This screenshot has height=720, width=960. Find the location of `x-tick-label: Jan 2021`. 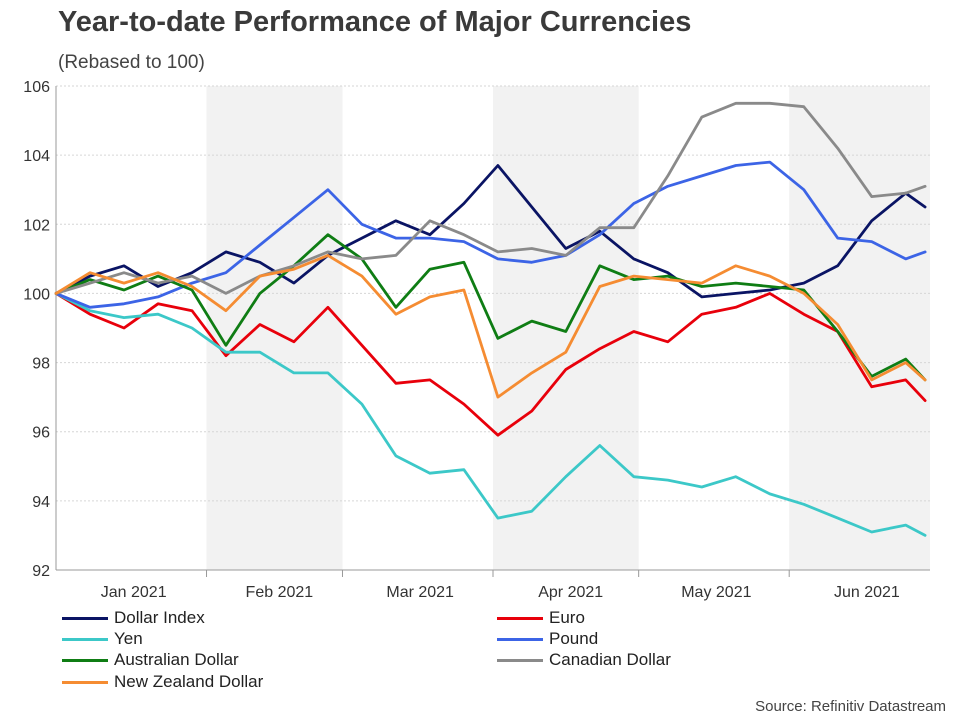

x-tick-label: Jan 2021 is located at coordinates (134, 592).